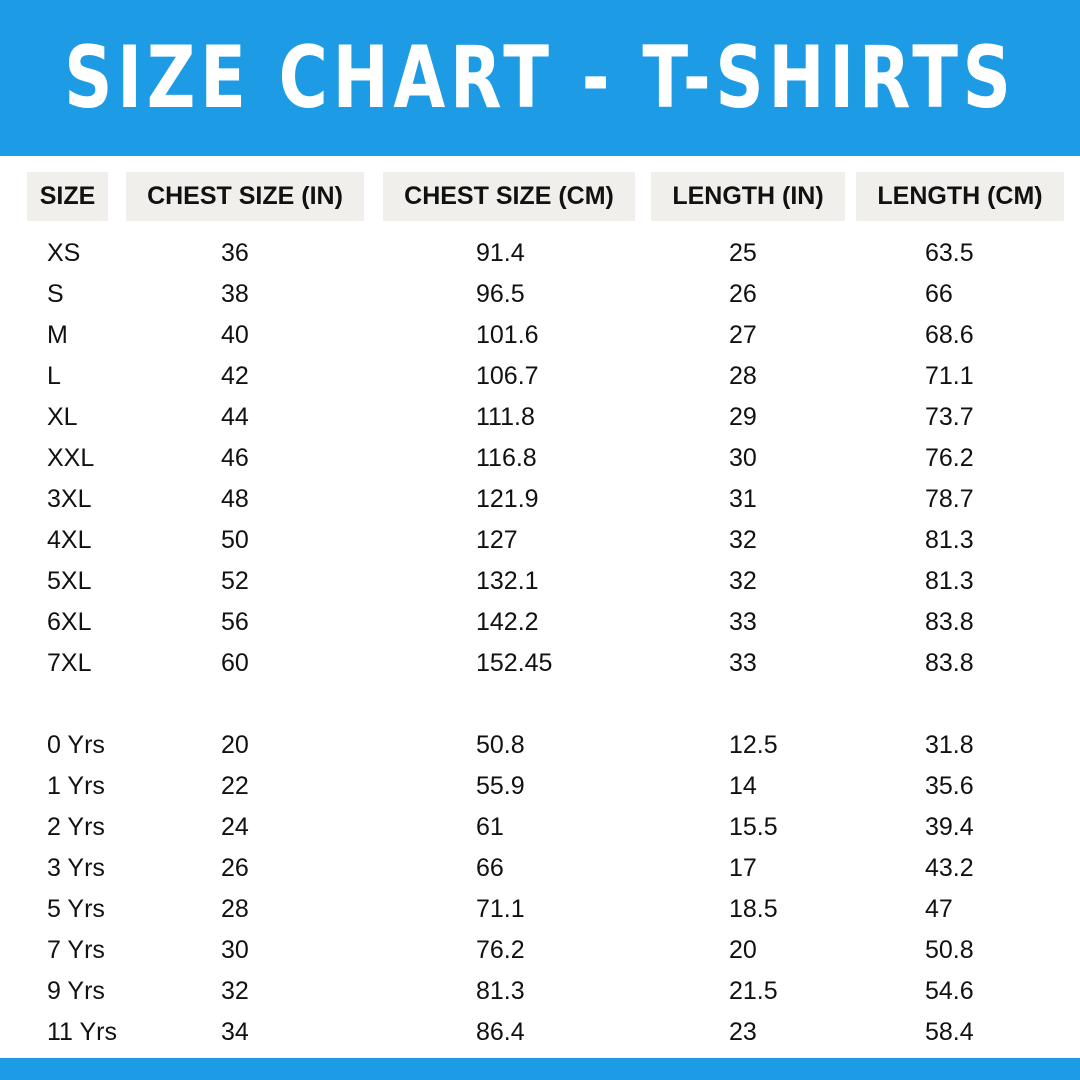 Image resolution: width=1080 pixels, height=1080 pixels. What do you see at coordinates (743, 622) in the screenshot?
I see `cell-length-in: 33` at bounding box center [743, 622].